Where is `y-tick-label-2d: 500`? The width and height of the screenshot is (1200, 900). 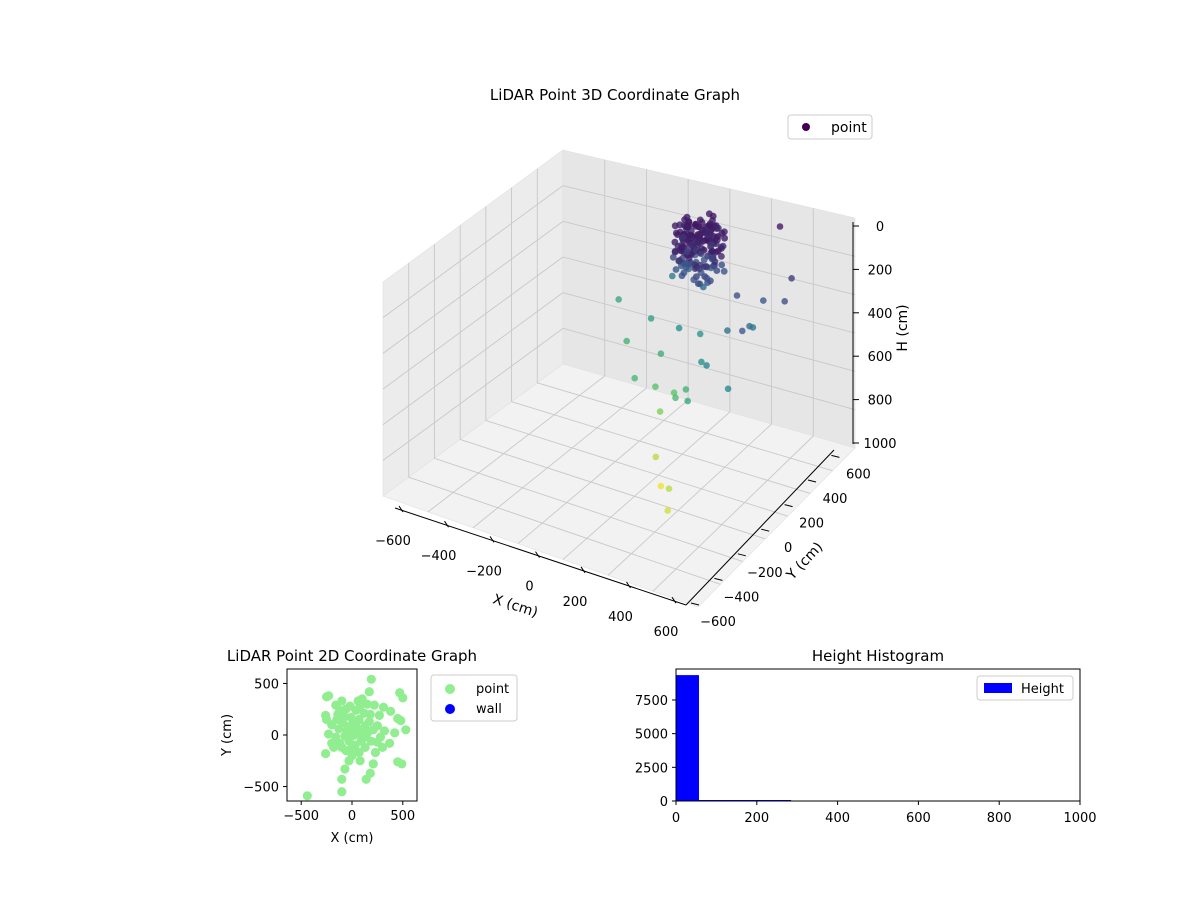 y-tick-label-2d: 500 is located at coordinates (266, 684).